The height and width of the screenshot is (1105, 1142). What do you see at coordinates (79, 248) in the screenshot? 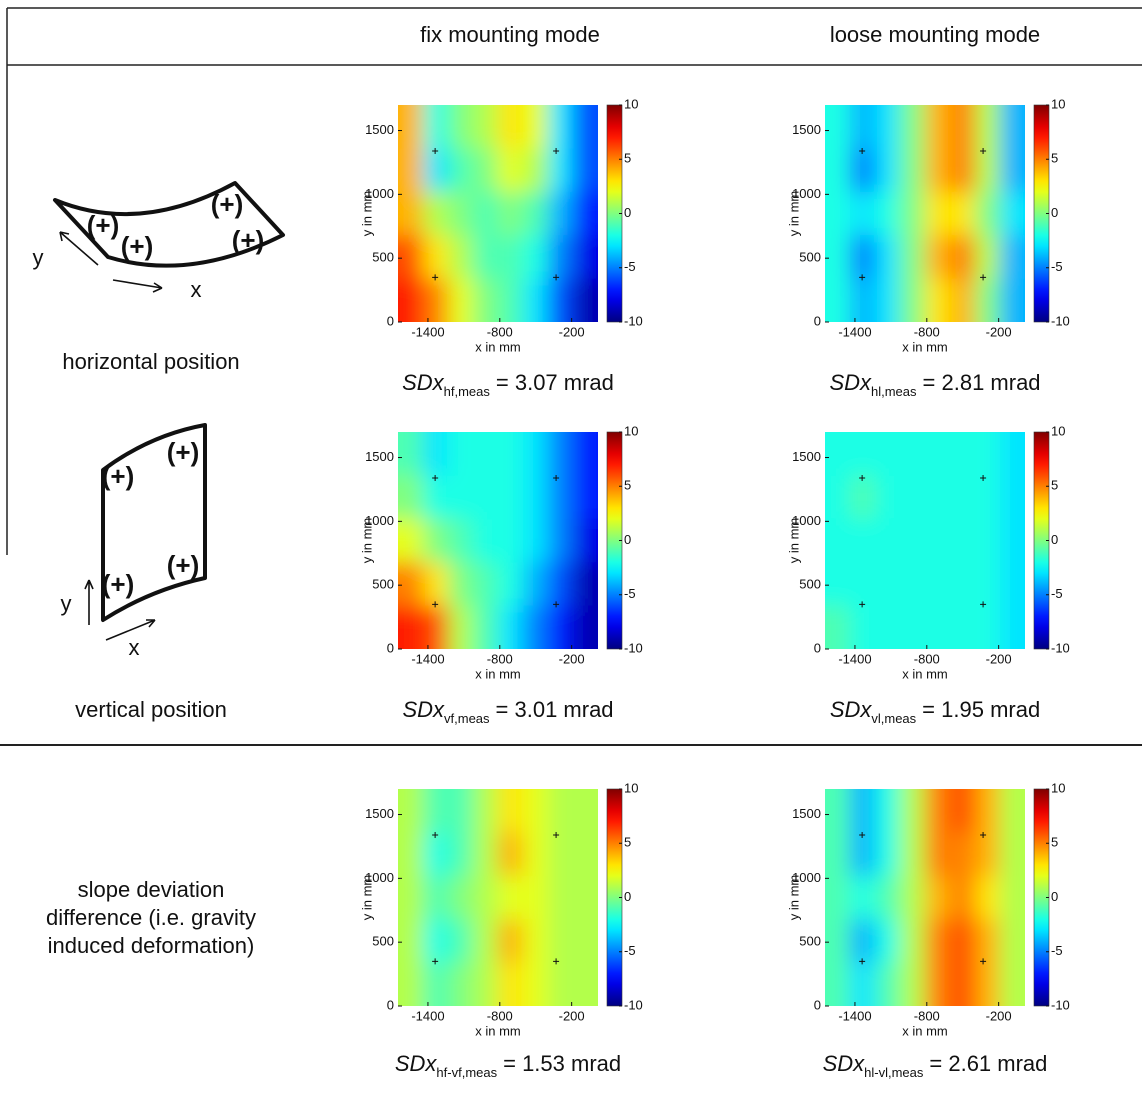
I see `arrow` at bounding box center [79, 248].